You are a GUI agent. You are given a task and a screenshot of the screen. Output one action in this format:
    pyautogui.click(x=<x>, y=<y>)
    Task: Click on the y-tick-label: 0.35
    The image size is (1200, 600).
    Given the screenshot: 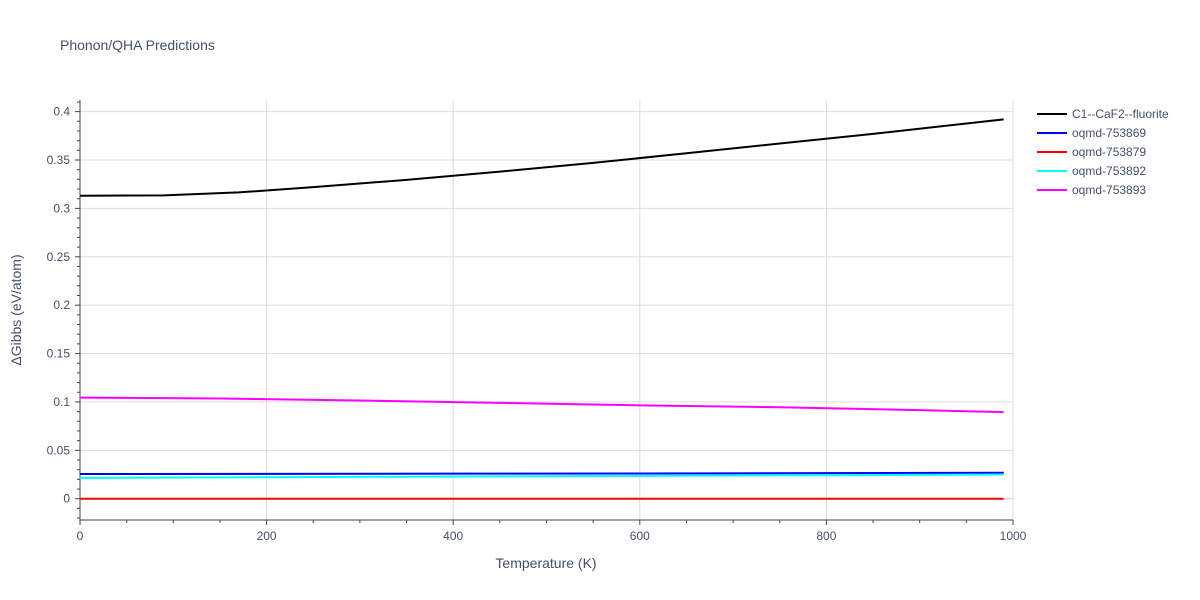 What is the action you would take?
    pyautogui.click(x=59, y=160)
    